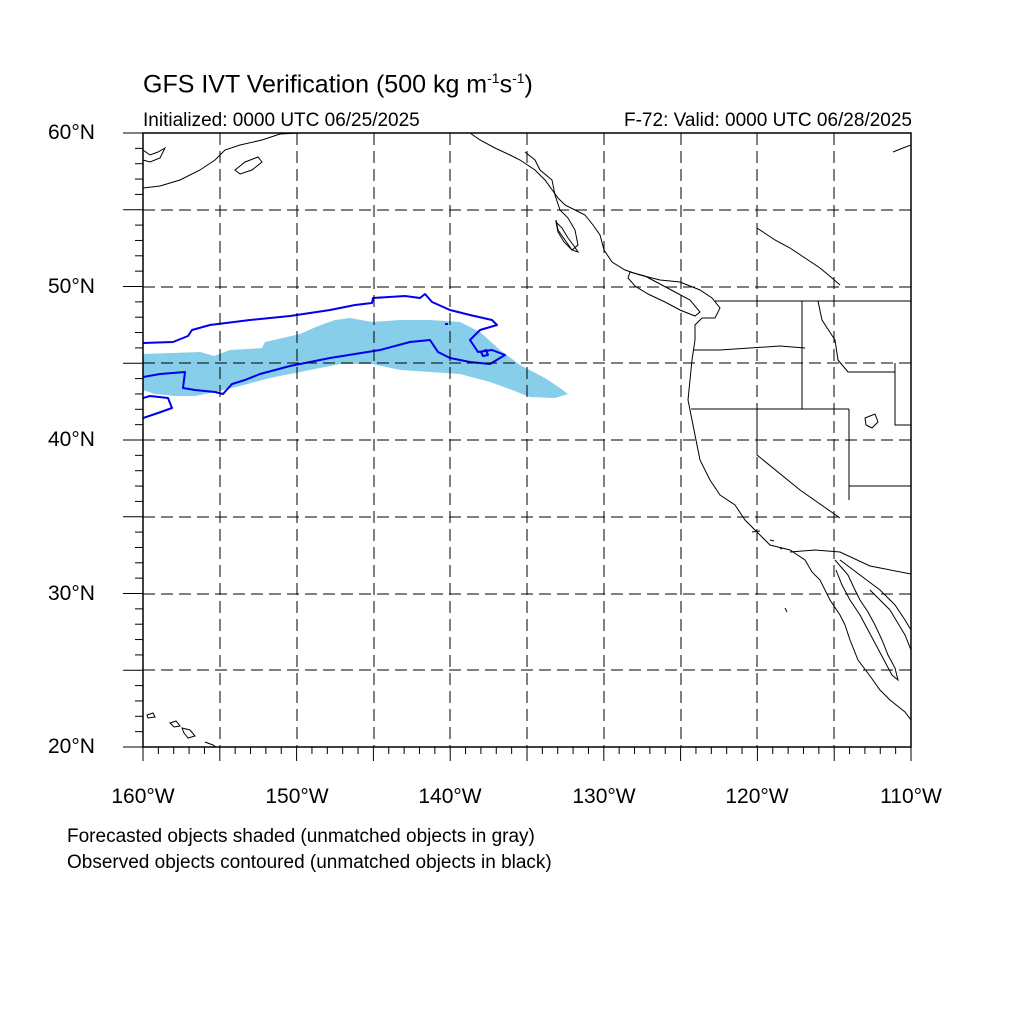 The height and width of the screenshot is (1024, 1024). What do you see at coordinates (757, 796) in the screenshot?
I see `lon-label-120w: 120°W` at bounding box center [757, 796].